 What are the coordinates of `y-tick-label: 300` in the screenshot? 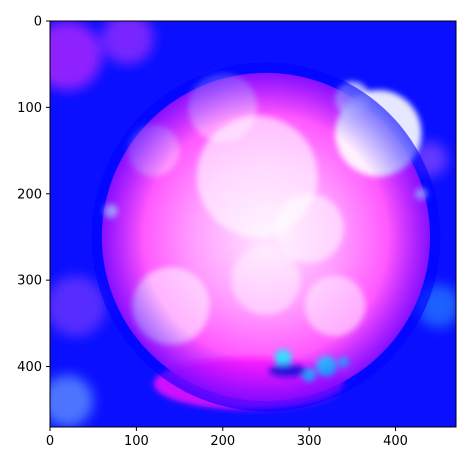 It's located at (29, 281).